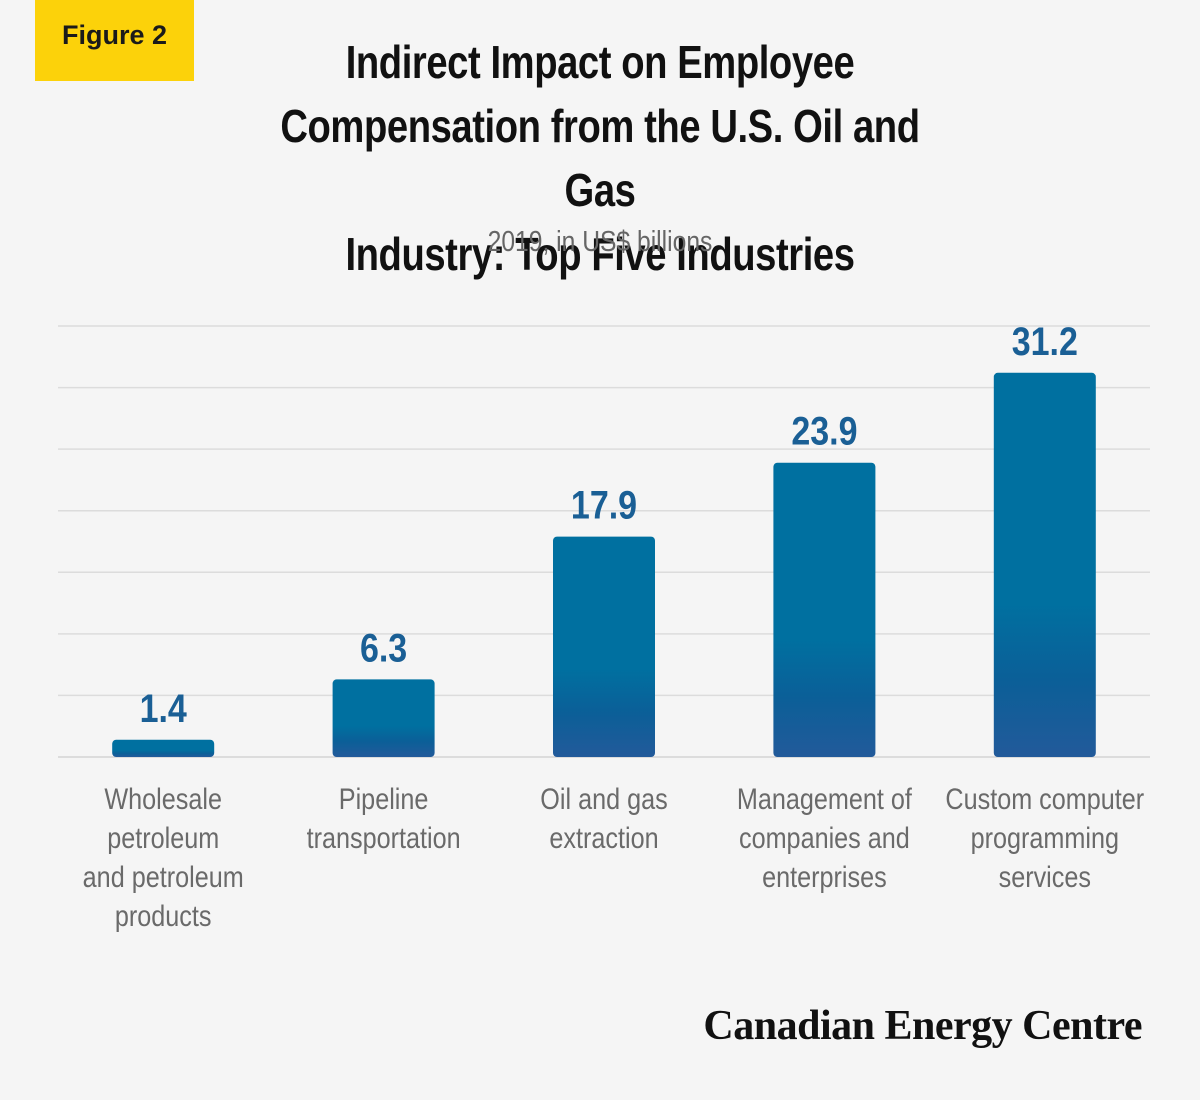 Image resolution: width=1200 pixels, height=1100 pixels. I want to click on data-label: 6.3, so click(383, 647).